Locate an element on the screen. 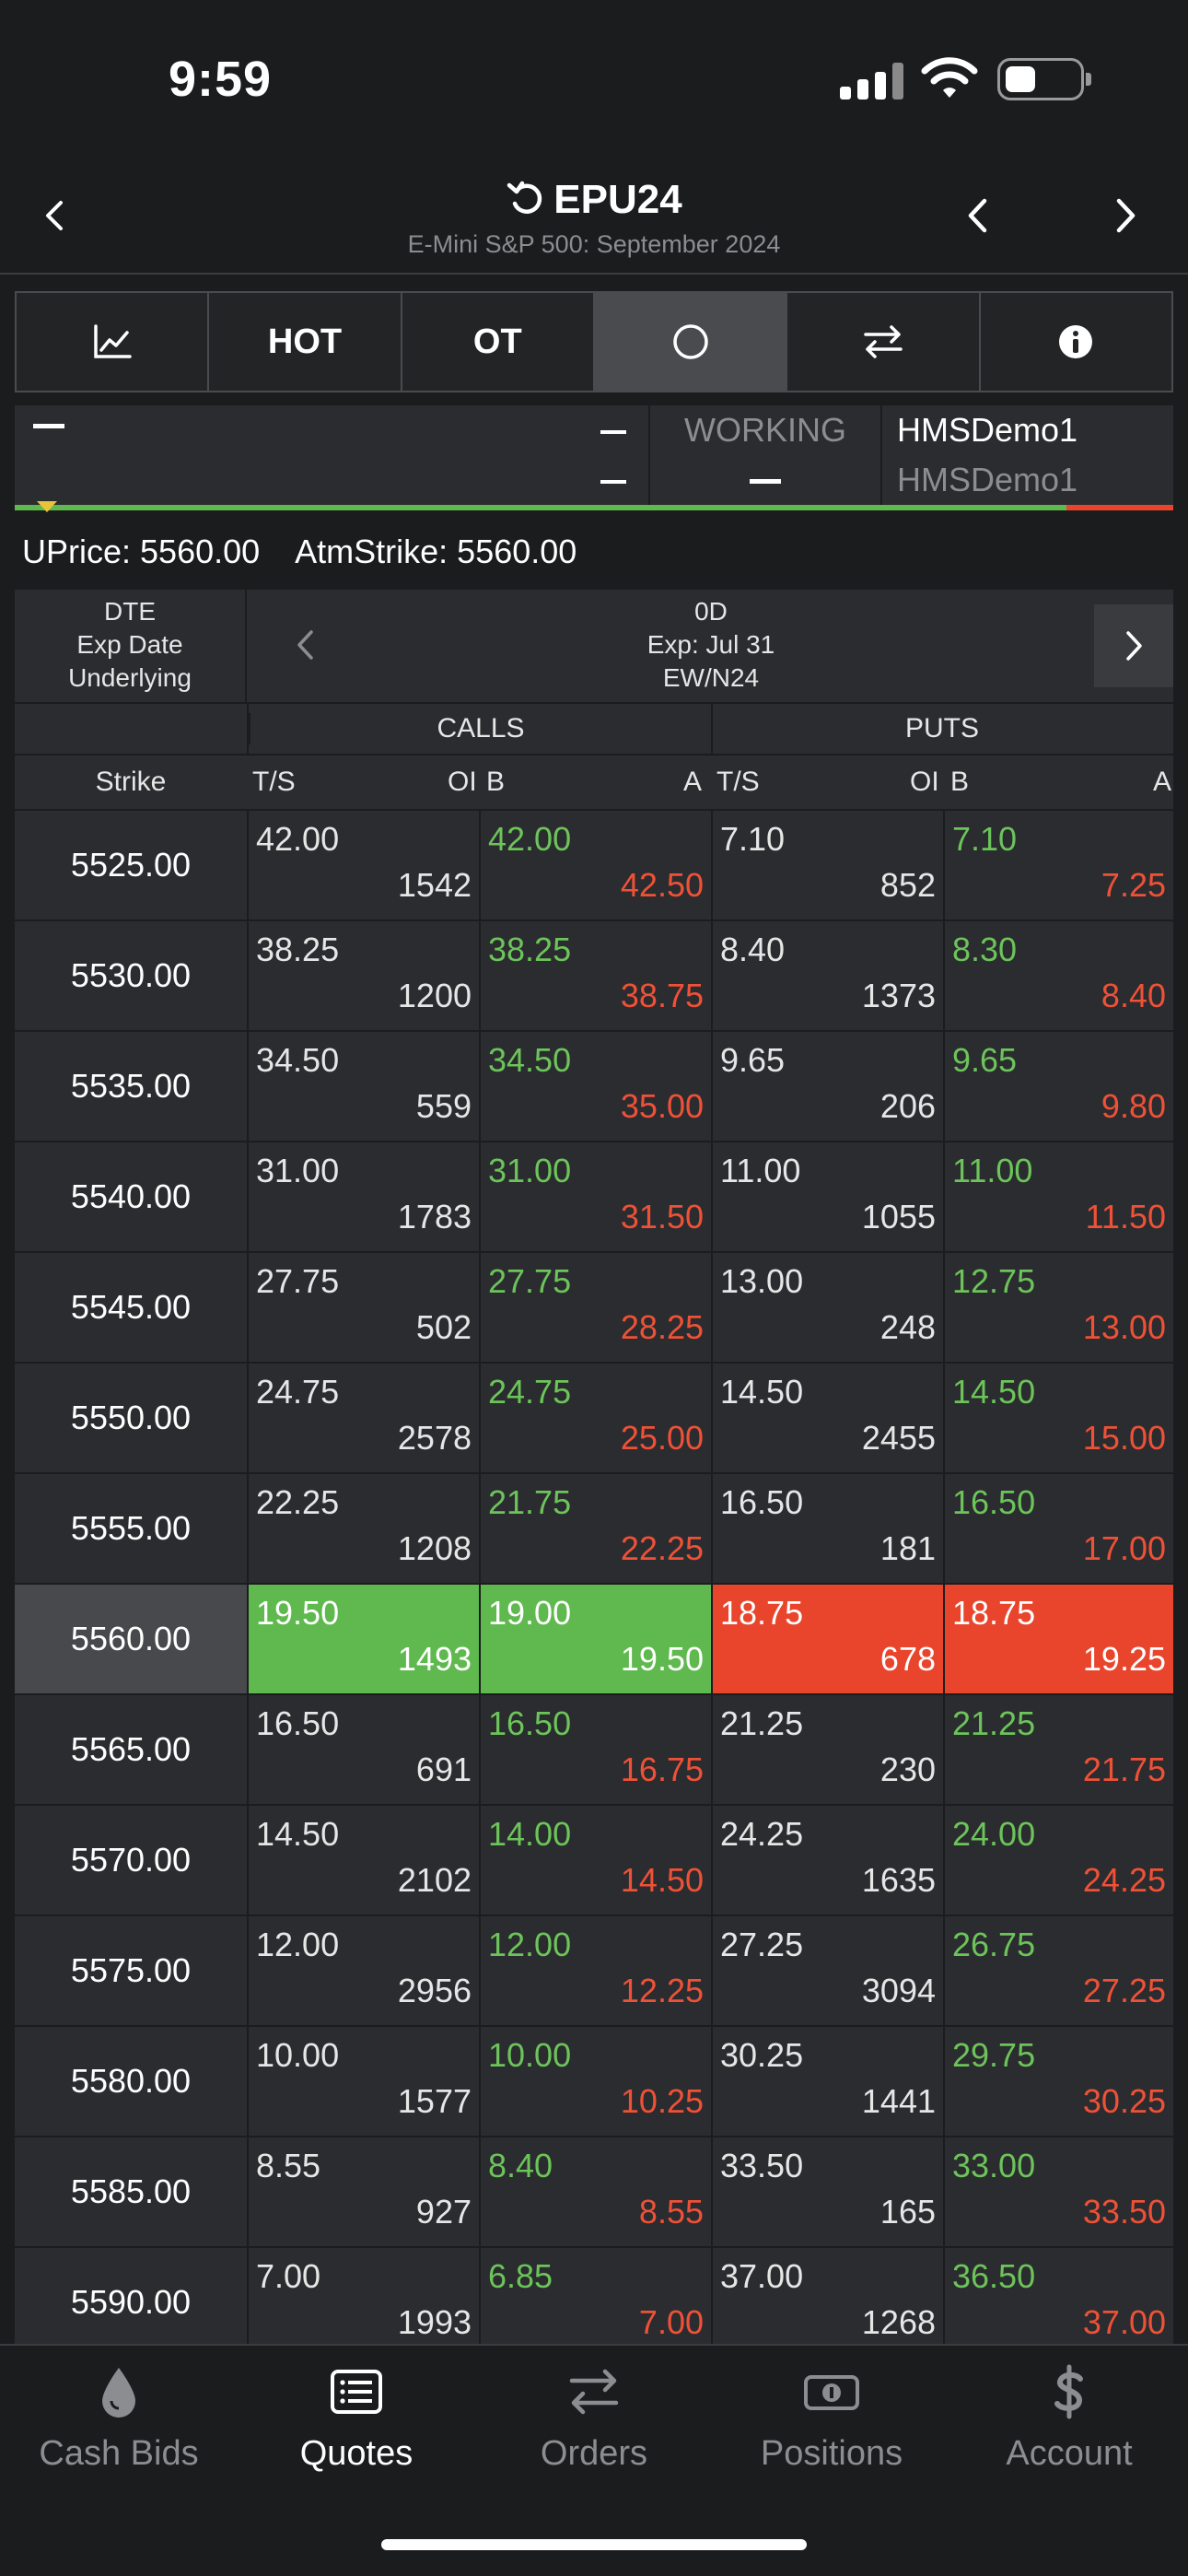 The image size is (1188, 2576). bid-dash is located at coordinates (613, 432).